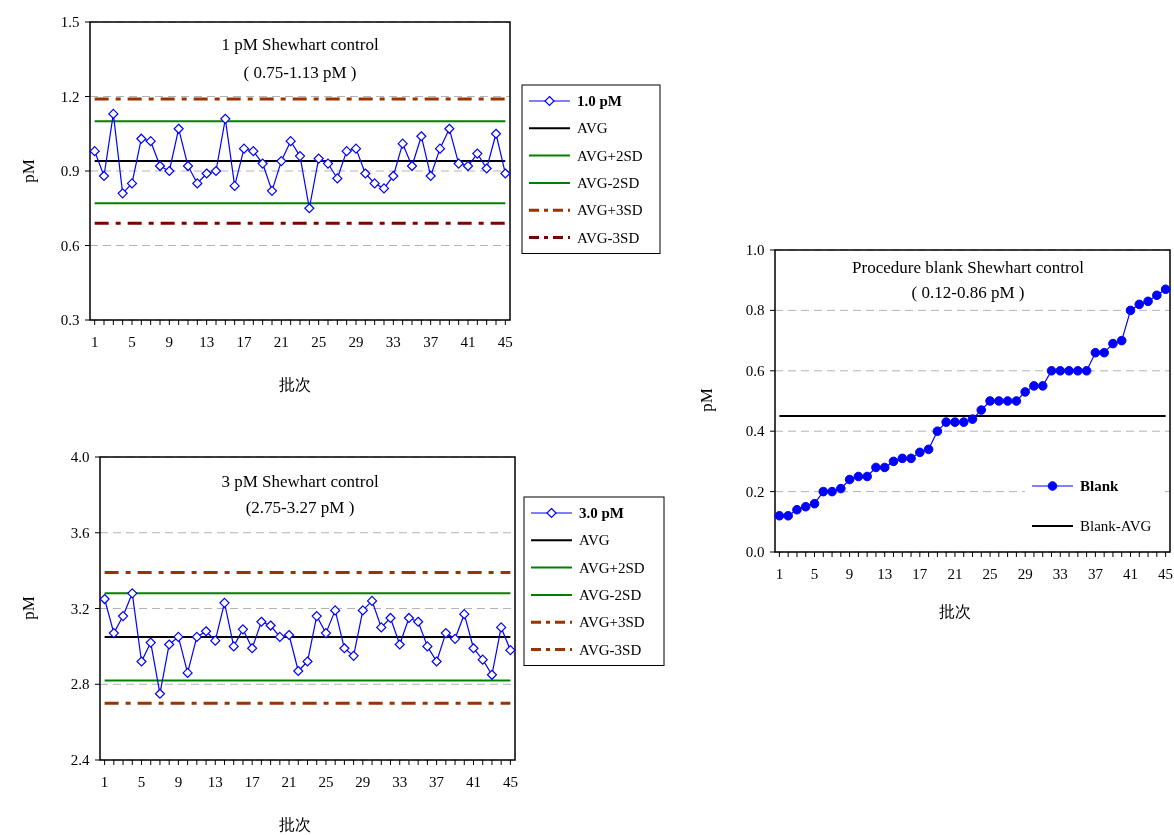 The height and width of the screenshot is (835, 1174). I want to click on text: ( 0.75-1.13 pM ), so click(300, 72).